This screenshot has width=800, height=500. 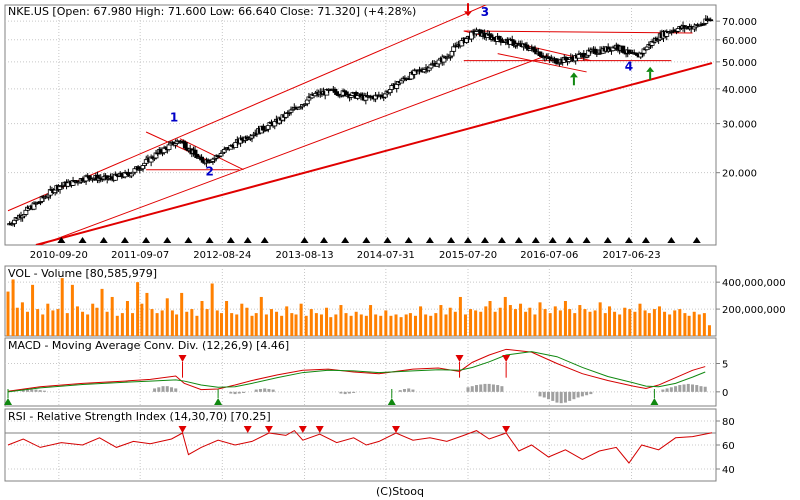 I want to click on price-y-tick-label: 60.000, so click(x=739, y=41).